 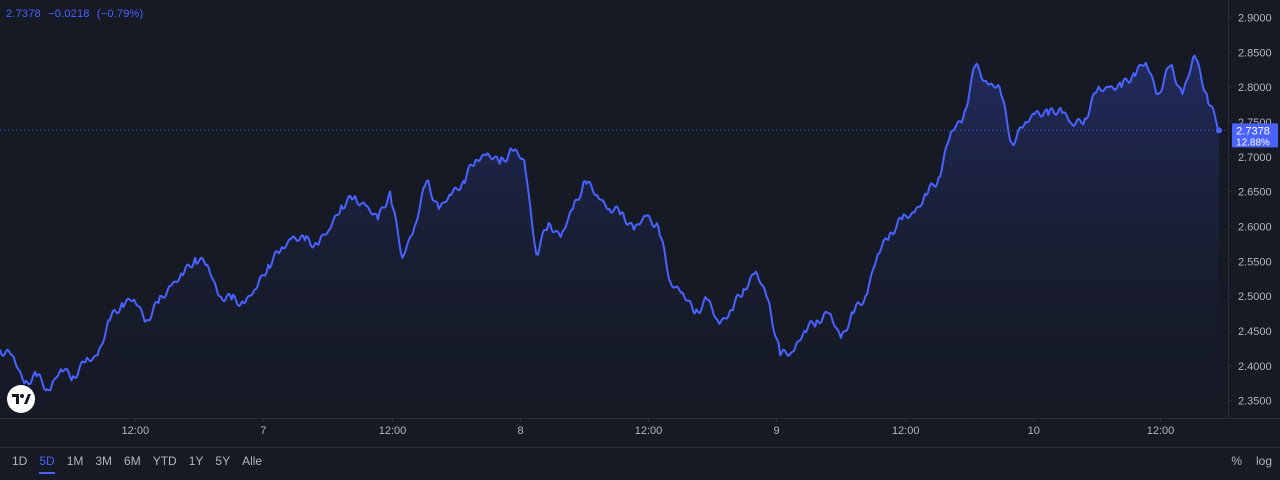 I want to click on percent-scale-button: %, so click(x=1236, y=461).